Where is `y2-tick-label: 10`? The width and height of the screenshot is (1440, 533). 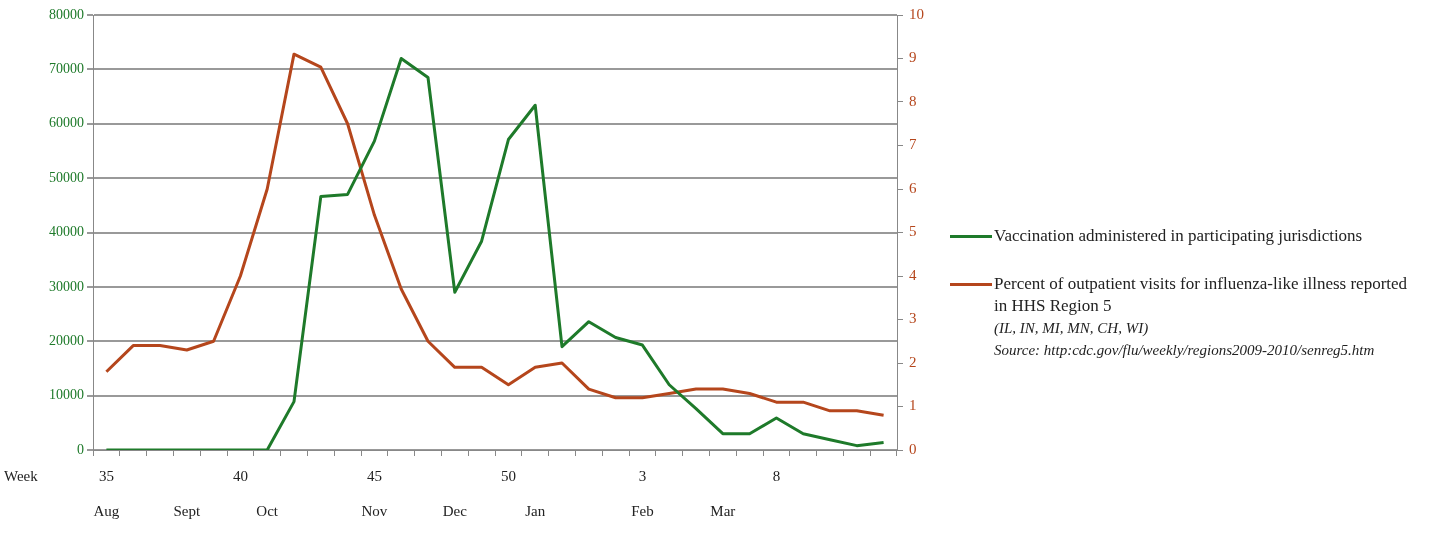 y2-tick-label: 10 is located at coordinates (916, 13).